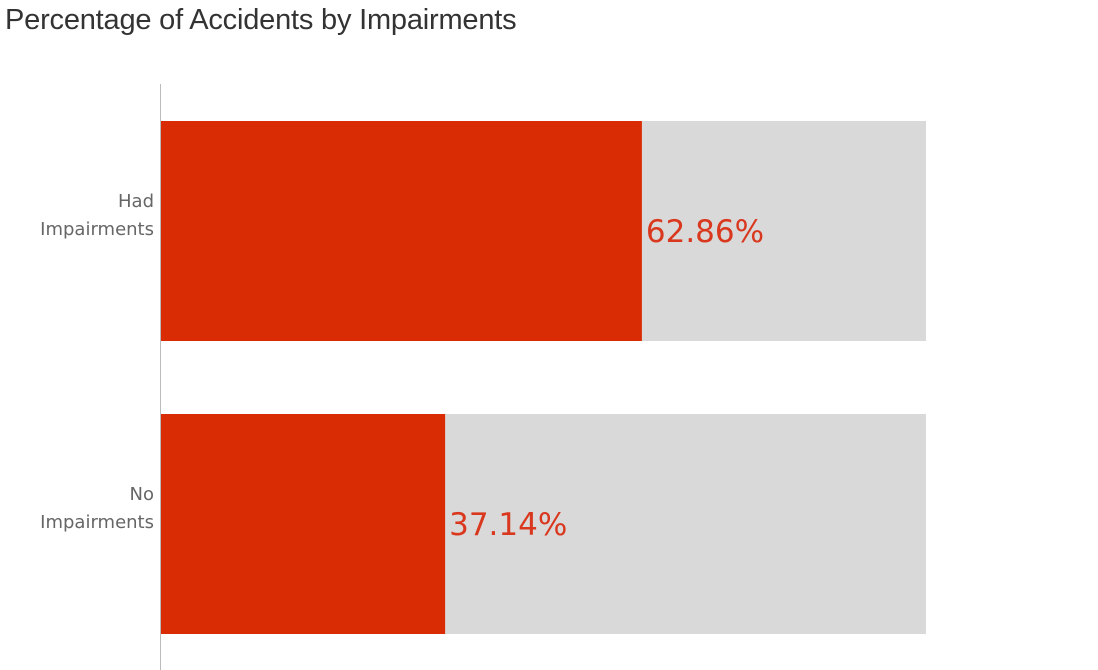 This screenshot has width=1098, height=670. Describe the element at coordinates (97, 508) in the screenshot. I see `category-label-no-impairments: No Impairments` at that location.